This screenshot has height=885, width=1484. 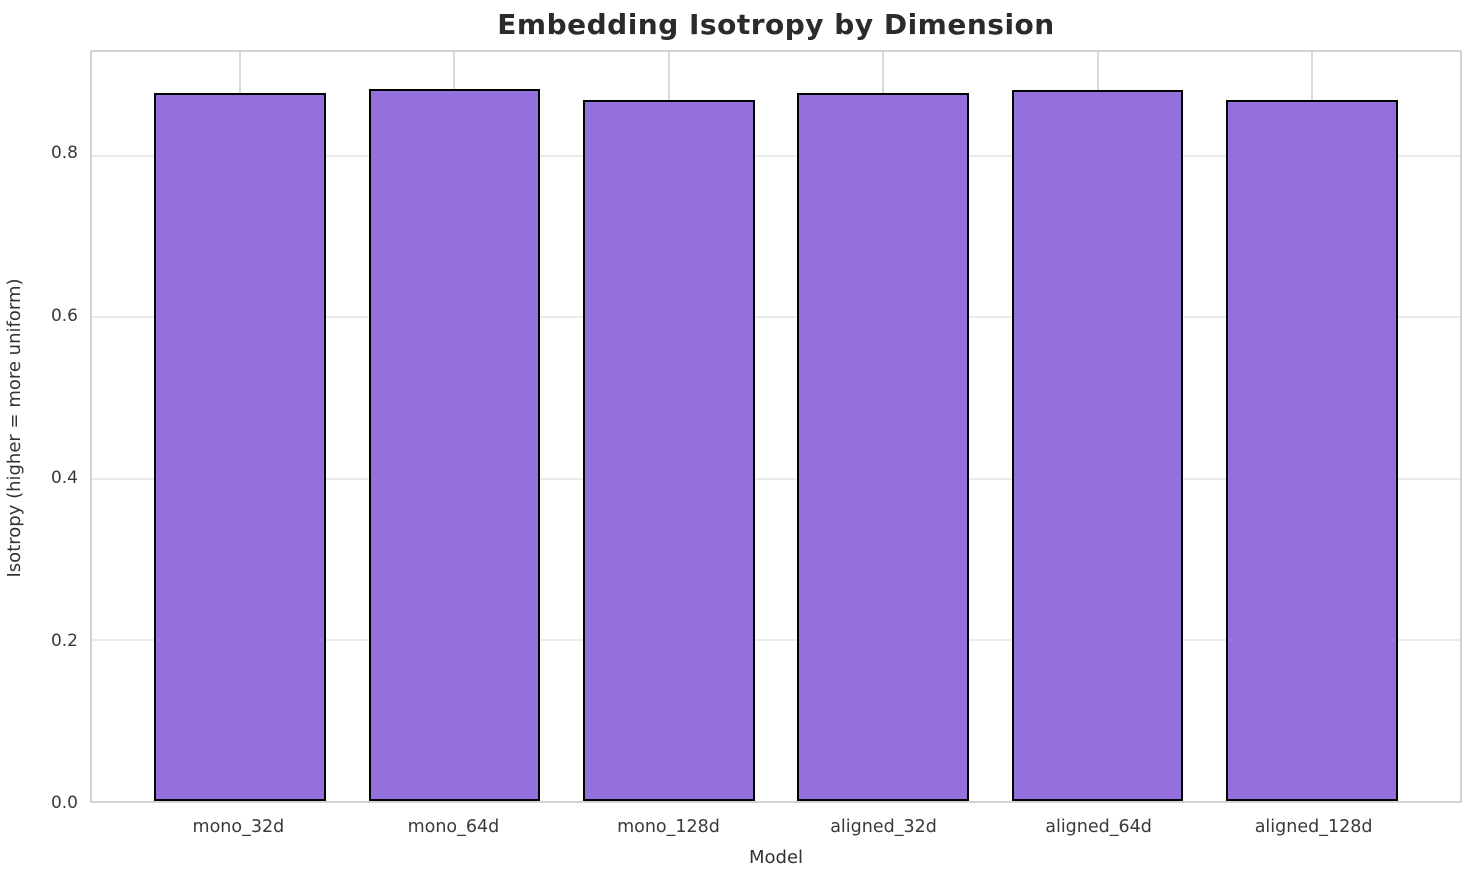 What do you see at coordinates (64, 153) in the screenshot?
I see `y-tick-0.8: 0.8` at bounding box center [64, 153].